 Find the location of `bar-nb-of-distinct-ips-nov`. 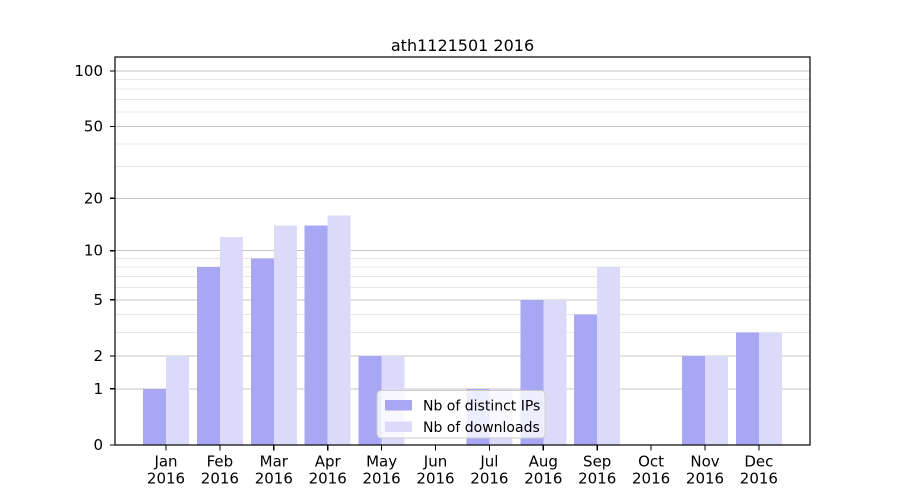

bar-nb-of-distinct-ips-nov is located at coordinates (693, 400).